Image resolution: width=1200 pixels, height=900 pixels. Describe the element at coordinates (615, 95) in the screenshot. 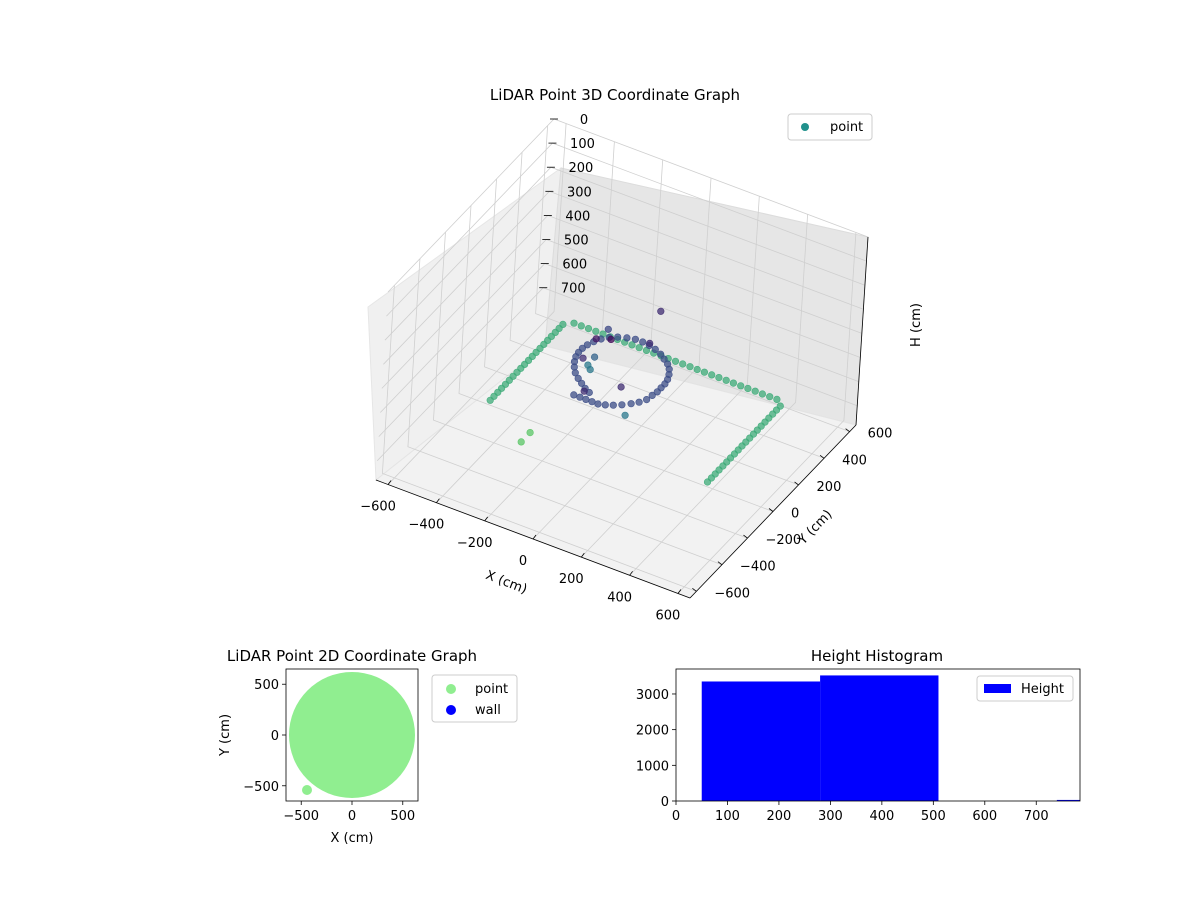

I see `chart-3d-title: LiDAR Point 3D Coordinate Graph` at that location.